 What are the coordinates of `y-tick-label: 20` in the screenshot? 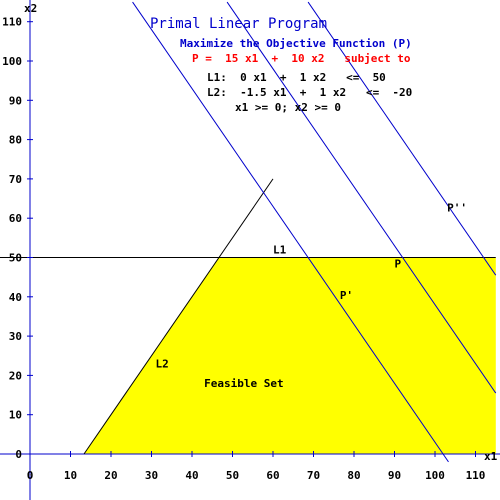 It's located at (15, 375).